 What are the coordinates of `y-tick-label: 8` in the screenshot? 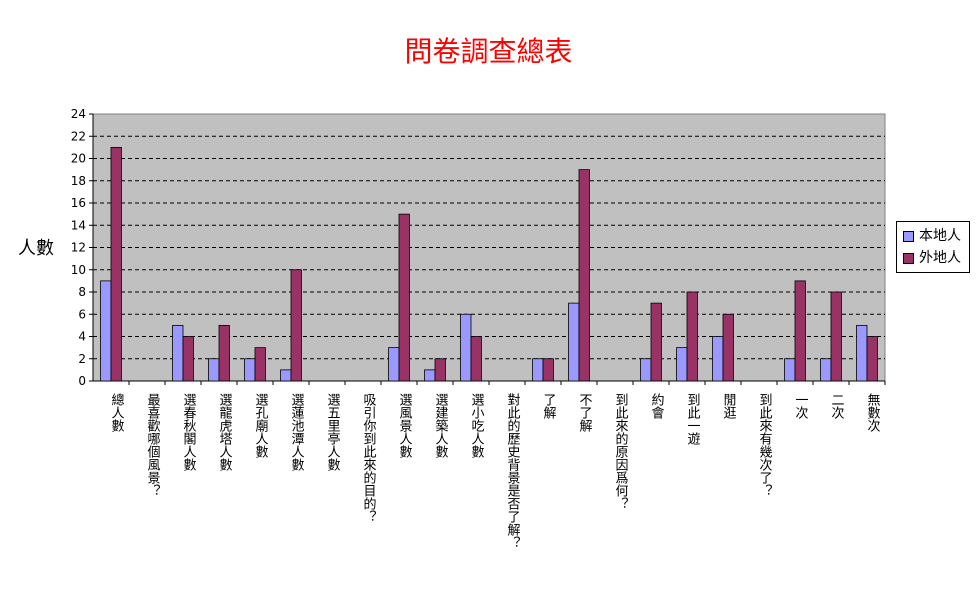 It's located at (82, 292).